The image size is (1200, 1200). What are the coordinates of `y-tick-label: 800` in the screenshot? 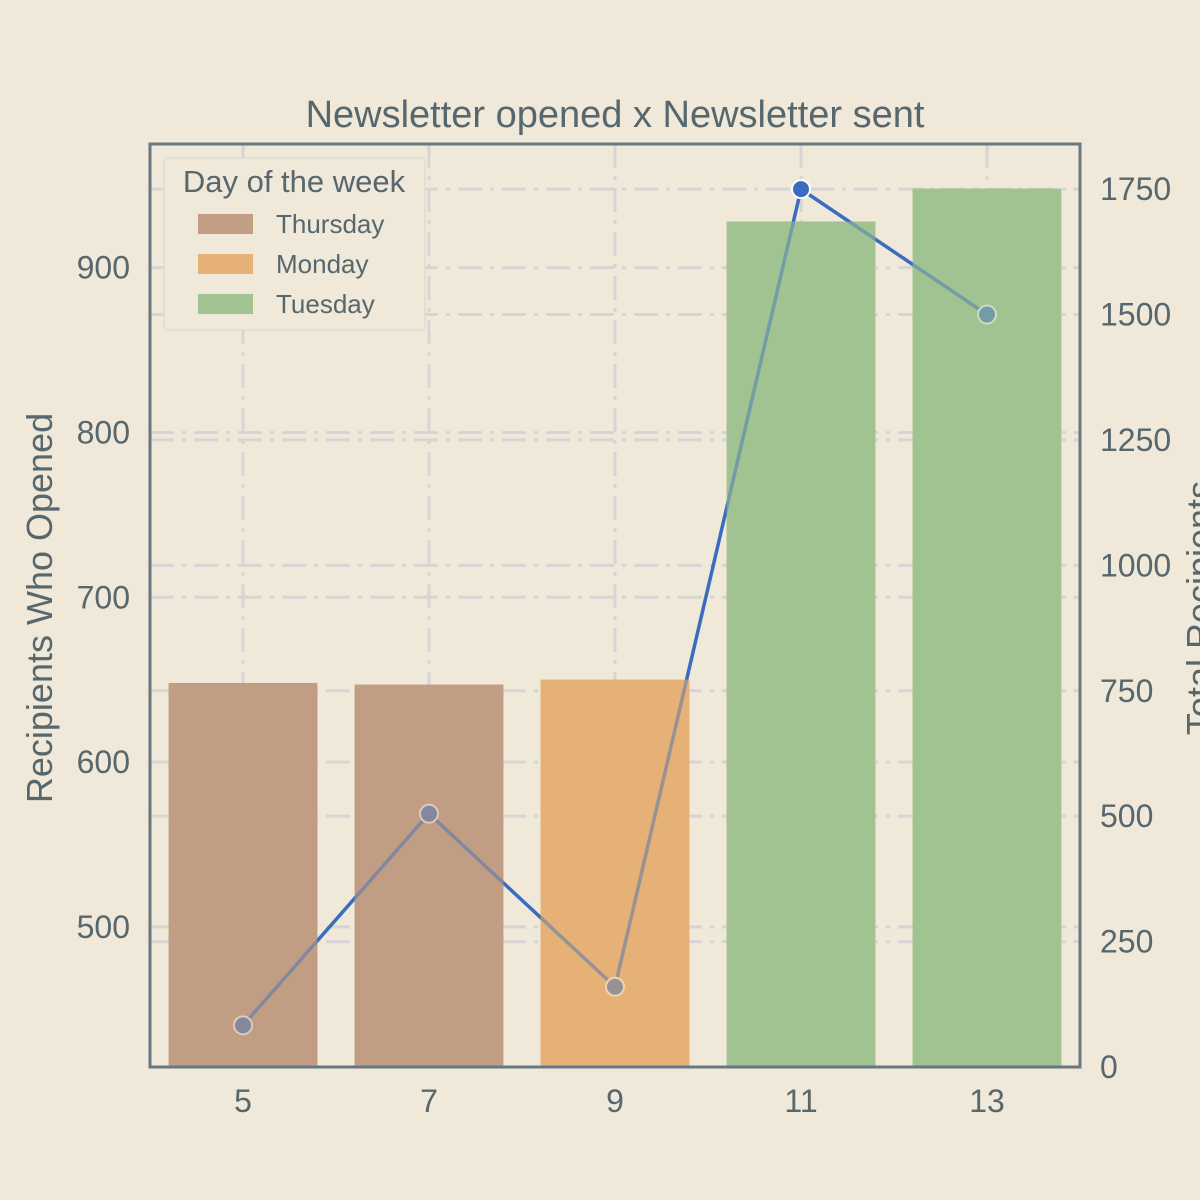 It's located at (103, 432).